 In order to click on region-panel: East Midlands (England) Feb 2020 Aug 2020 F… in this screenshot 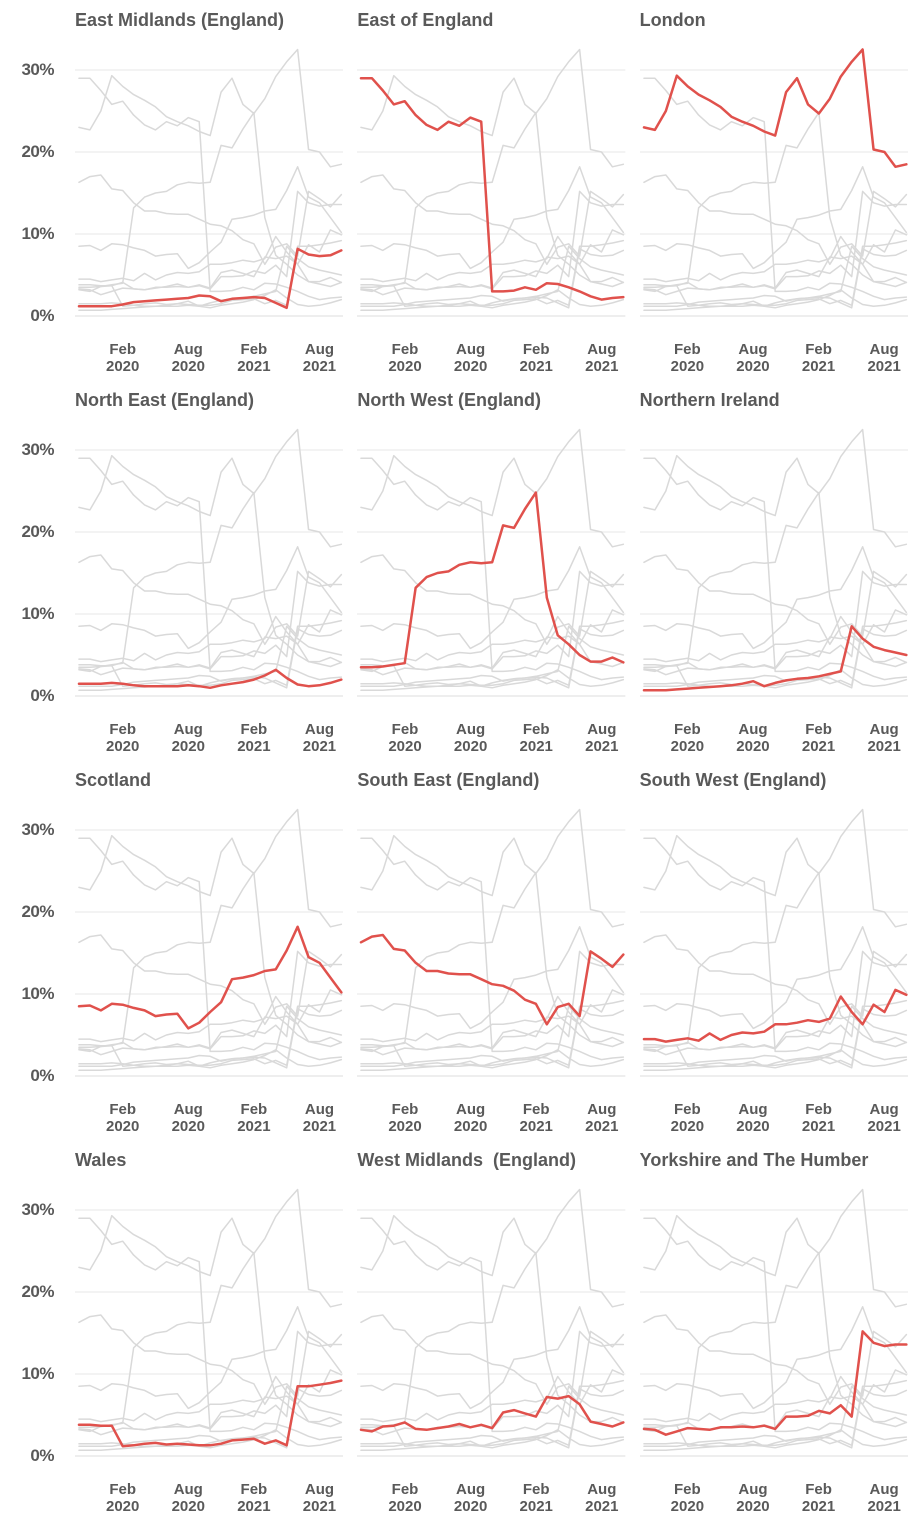, I will do `click(209, 193)`.